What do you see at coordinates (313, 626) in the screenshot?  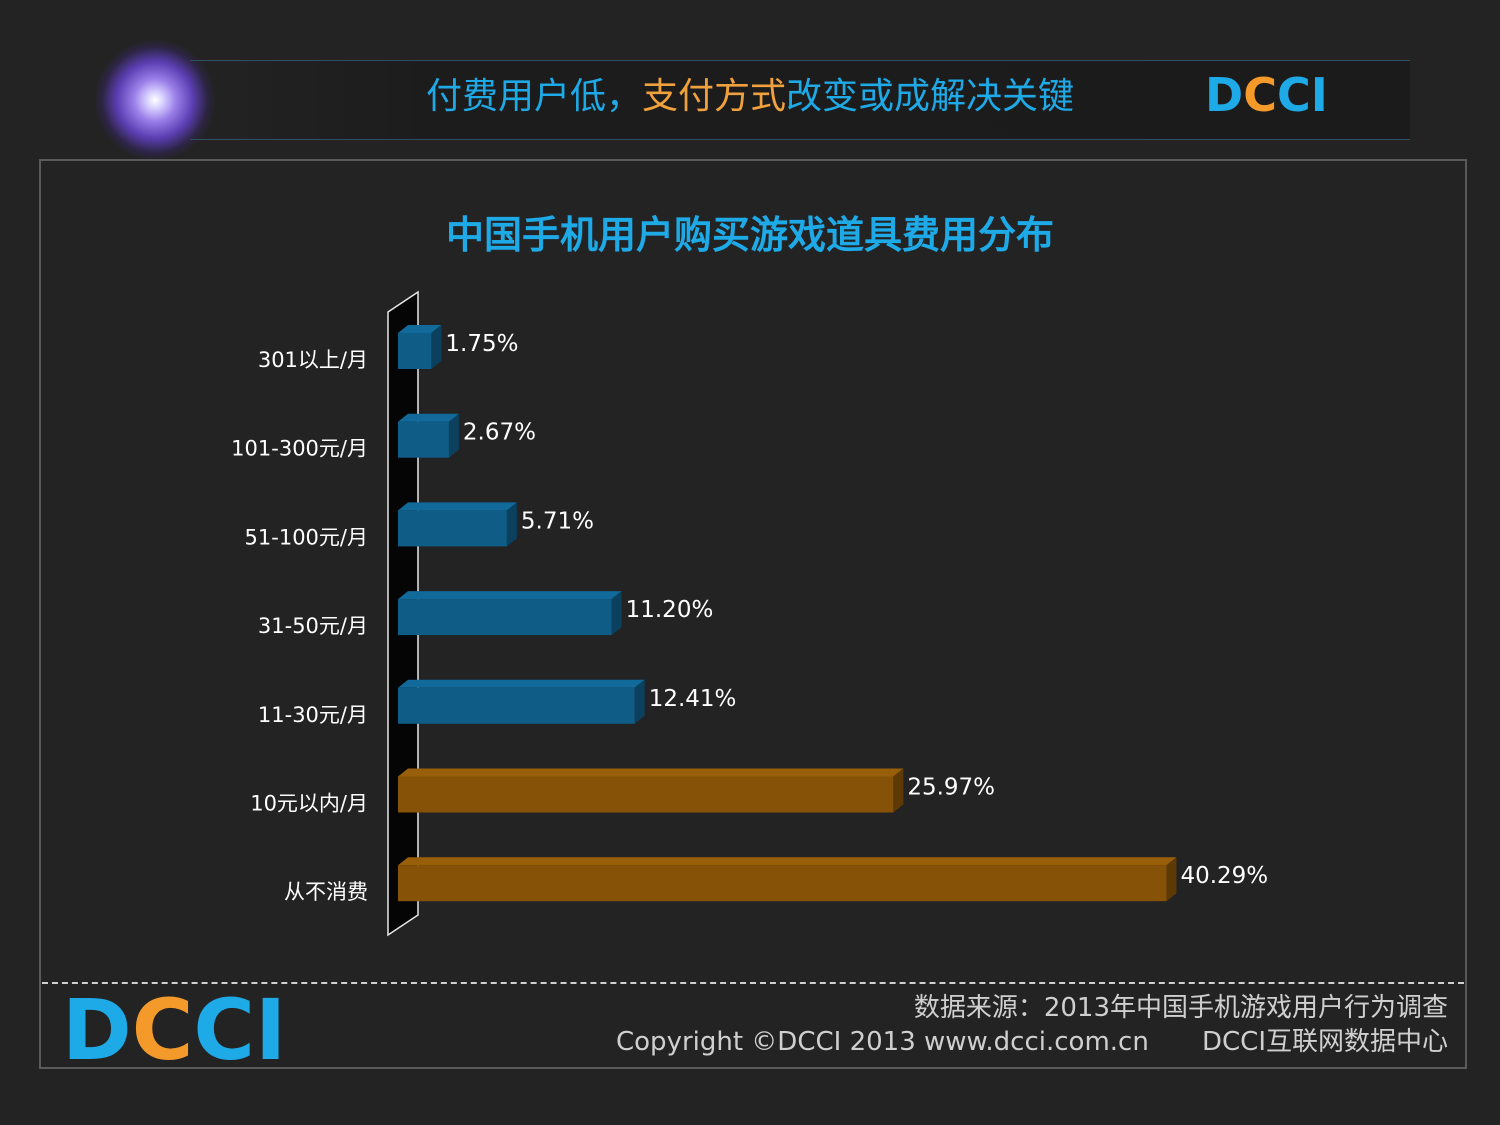 I see `category-label: 31-50元/月` at bounding box center [313, 626].